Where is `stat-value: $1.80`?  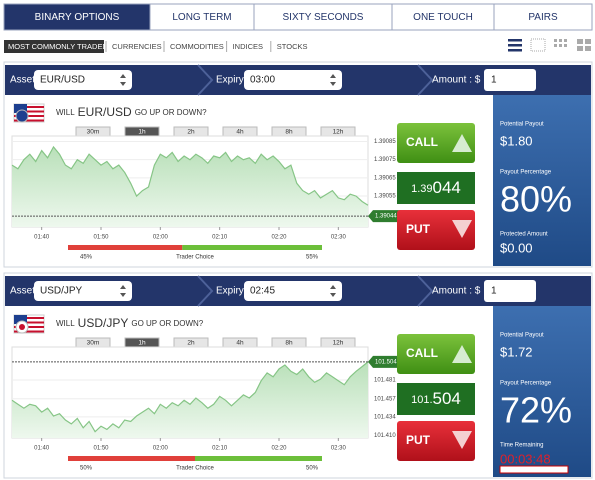
stat-value: $1.80 is located at coordinates (516, 140).